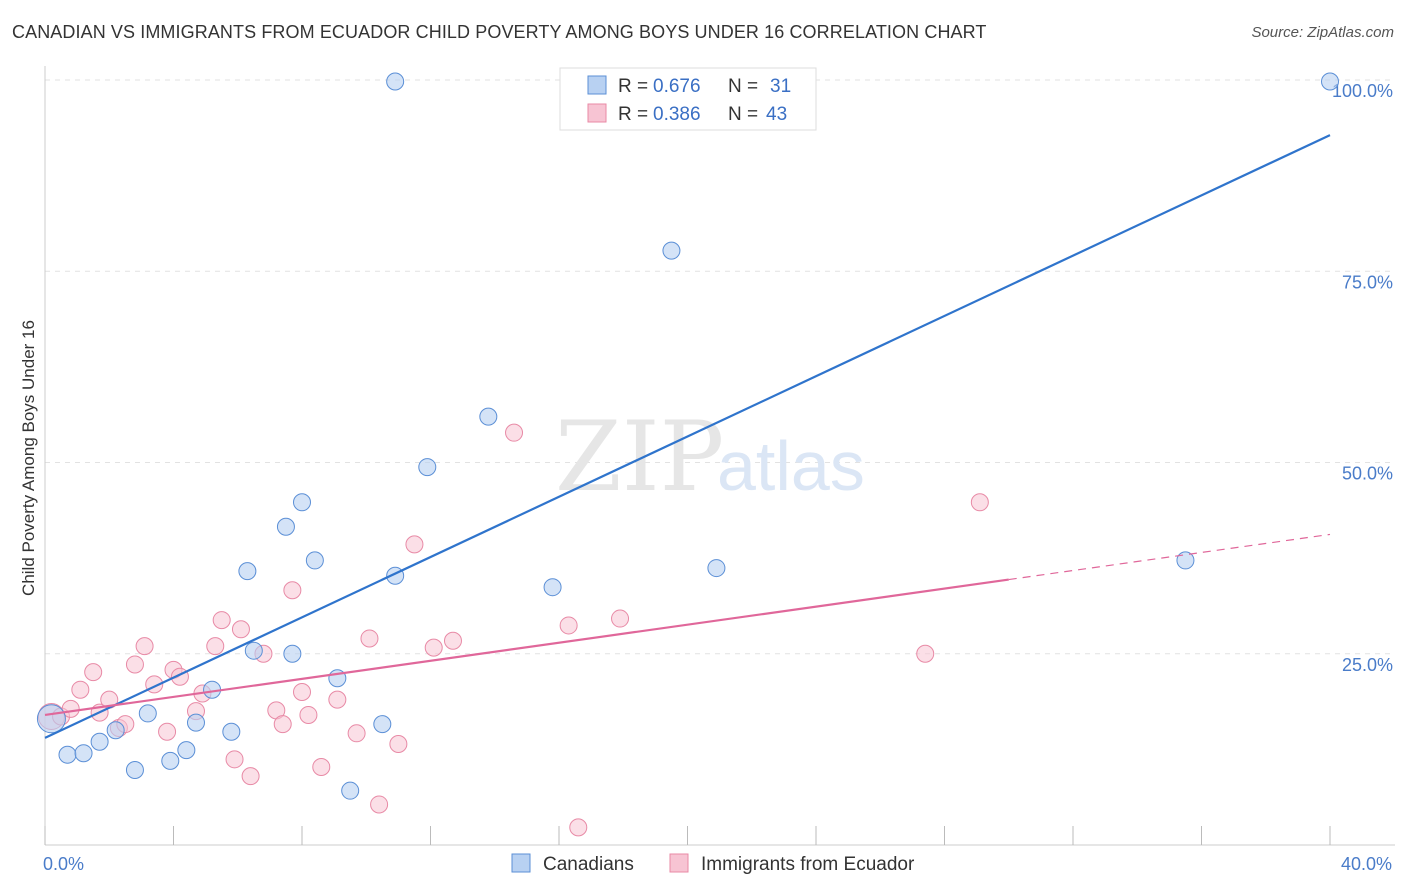 This screenshot has width=1406, height=892. What do you see at coordinates (521, 863) in the screenshot?
I see `series-legend-swatch-canadians` at bounding box center [521, 863].